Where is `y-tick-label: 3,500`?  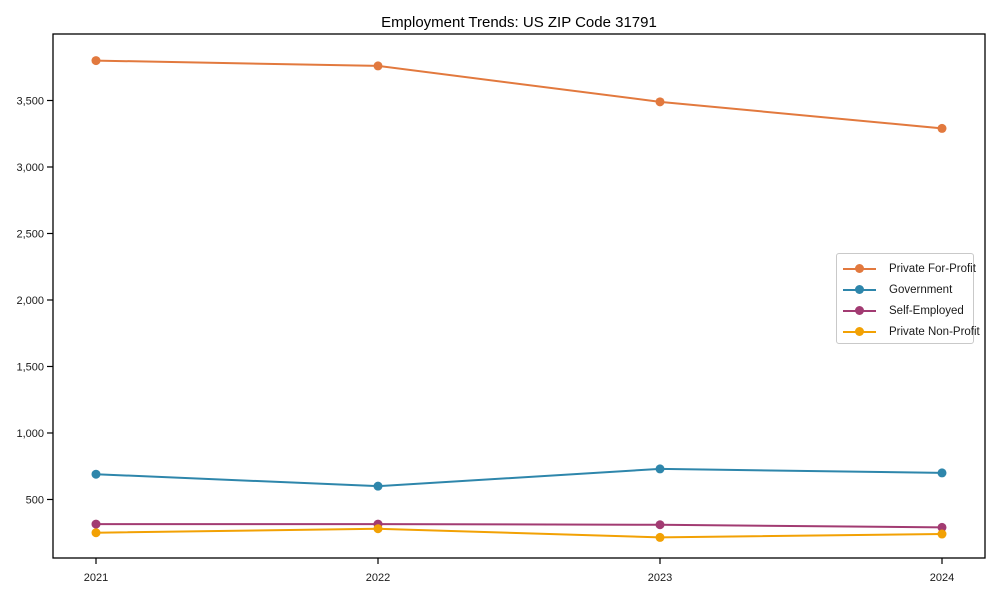 y-tick-label: 3,500 is located at coordinates (30, 101).